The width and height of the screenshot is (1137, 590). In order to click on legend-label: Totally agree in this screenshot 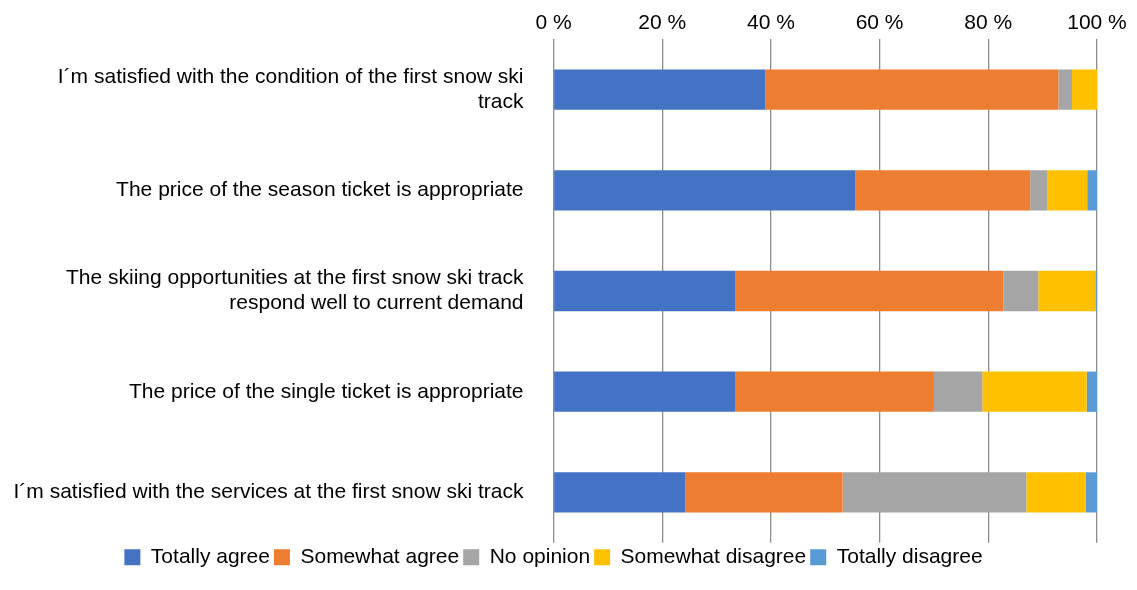, I will do `click(210, 556)`.